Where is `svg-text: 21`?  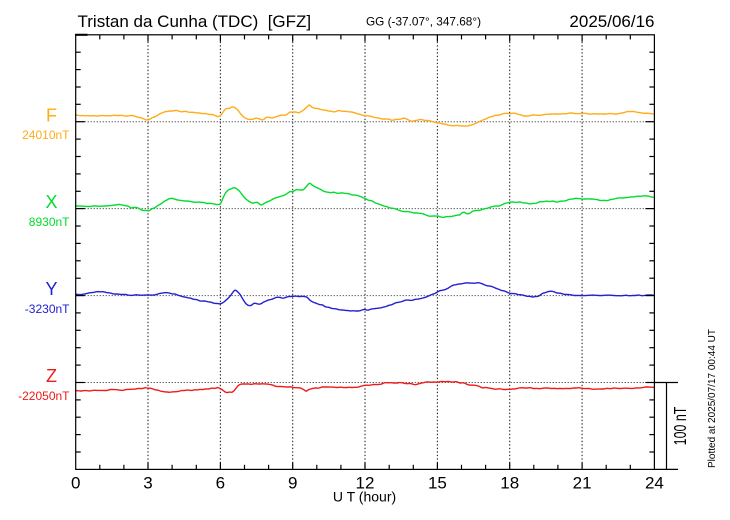
svg-text: 21 is located at coordinates (582, 482).